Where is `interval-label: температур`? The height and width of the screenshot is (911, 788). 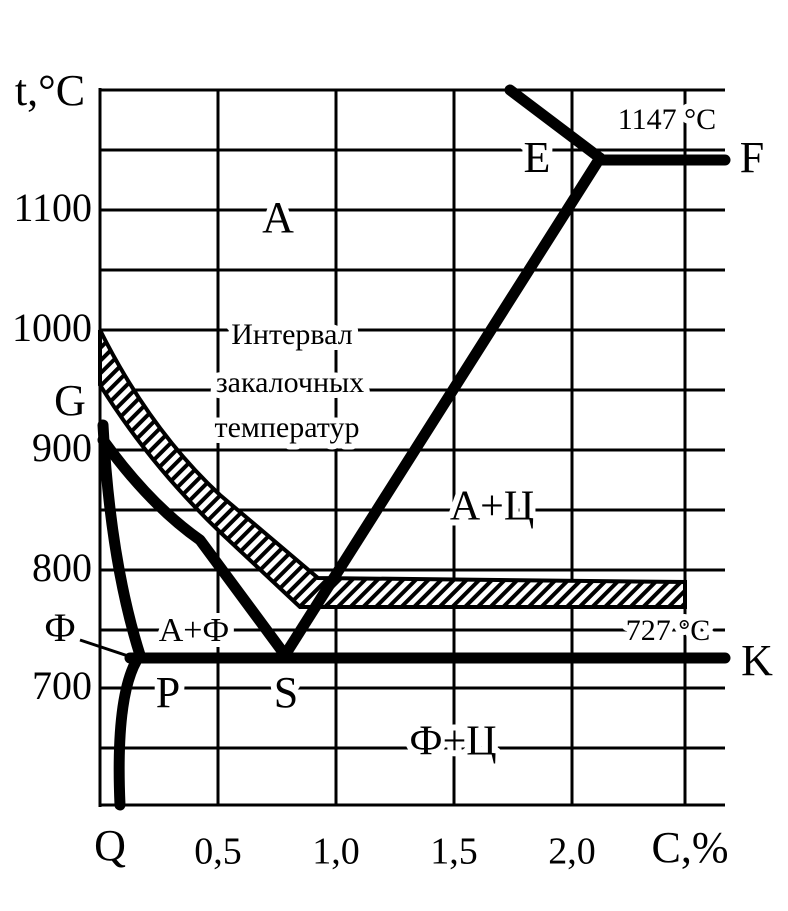
interval-label: температур is located at coordinates (286, 427).